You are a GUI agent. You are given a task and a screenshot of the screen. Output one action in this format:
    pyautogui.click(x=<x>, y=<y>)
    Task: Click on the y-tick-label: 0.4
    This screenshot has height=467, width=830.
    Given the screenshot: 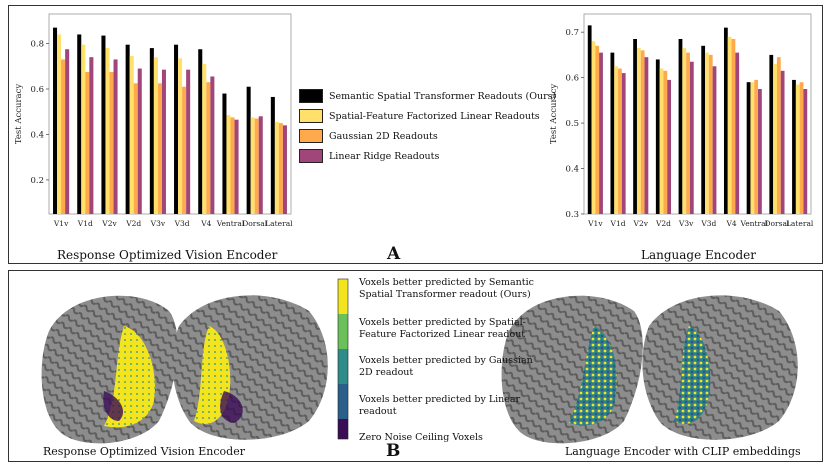 What is the action you would take?
    pyautogui.click(x=37, y=135)
    